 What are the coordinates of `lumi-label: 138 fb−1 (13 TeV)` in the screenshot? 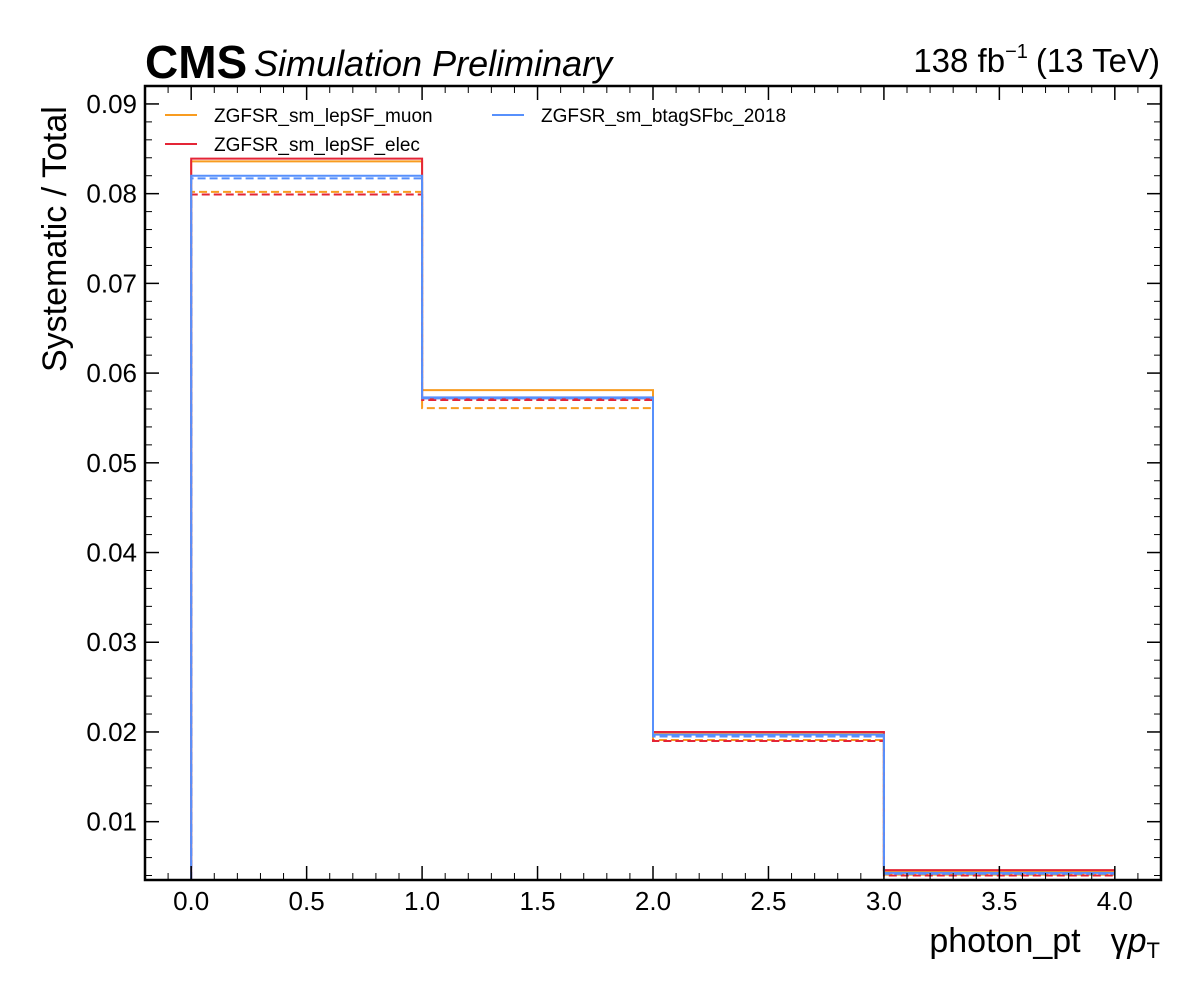 It's located at (1036, 60).